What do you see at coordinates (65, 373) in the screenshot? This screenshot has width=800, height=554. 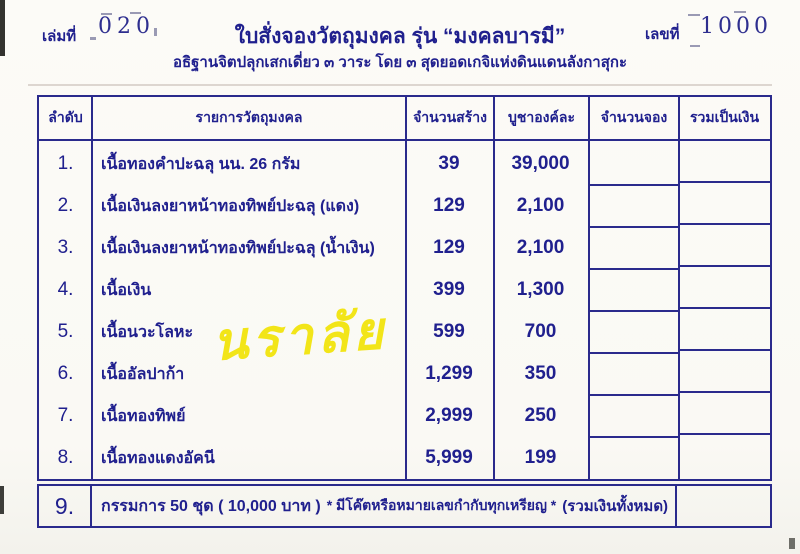 I see `row-index: 6.` at bounding box center [65, 373].